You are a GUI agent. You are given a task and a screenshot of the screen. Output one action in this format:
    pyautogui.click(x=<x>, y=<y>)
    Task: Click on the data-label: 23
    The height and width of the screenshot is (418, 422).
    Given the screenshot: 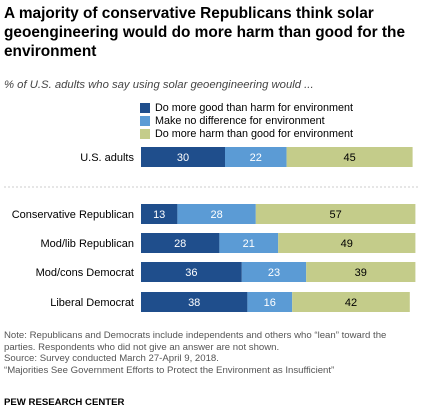 What is the action you would take?
    pyautogui.click(x=274, y=273)
    